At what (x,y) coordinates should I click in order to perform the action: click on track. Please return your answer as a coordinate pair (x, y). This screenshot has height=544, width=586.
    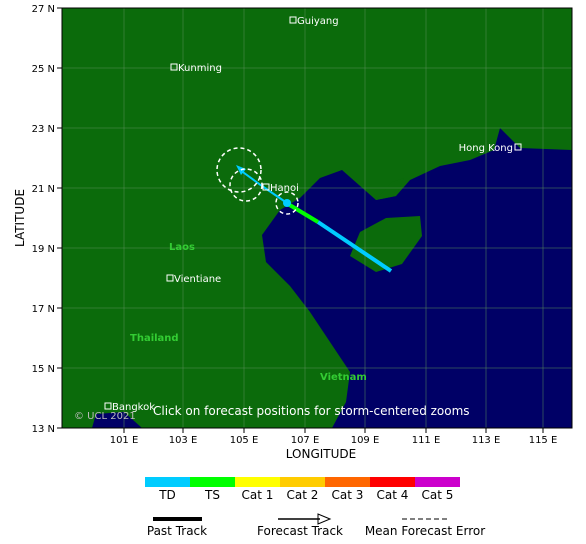
    Looking at the image, I should click on (304, 210).